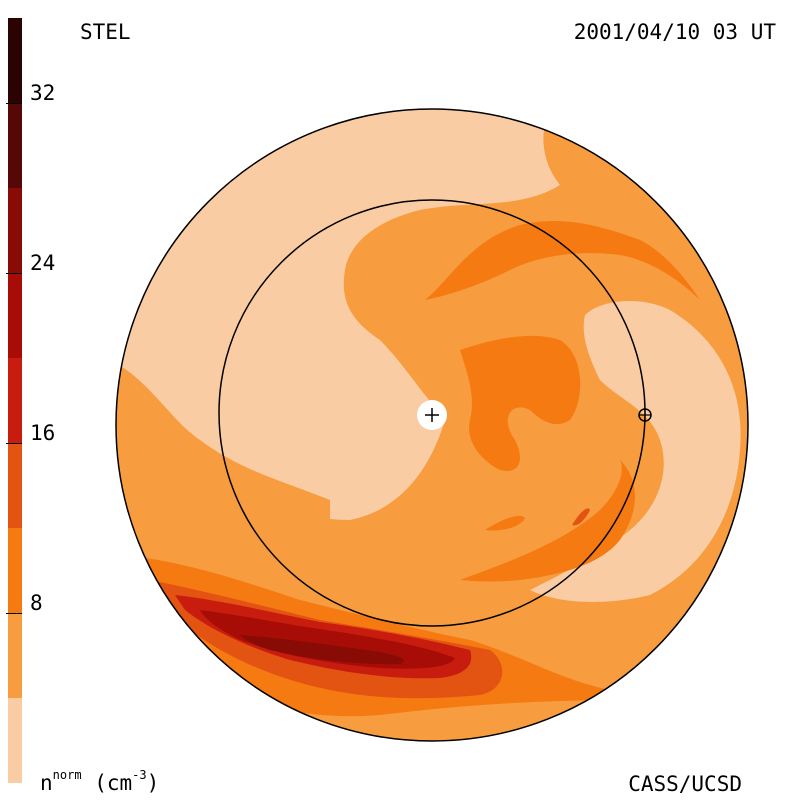 This screenshot has width=800, height=800. Describe the element at coordinates (432, 415) in the screenshot. I see `sun-icon` at that location.